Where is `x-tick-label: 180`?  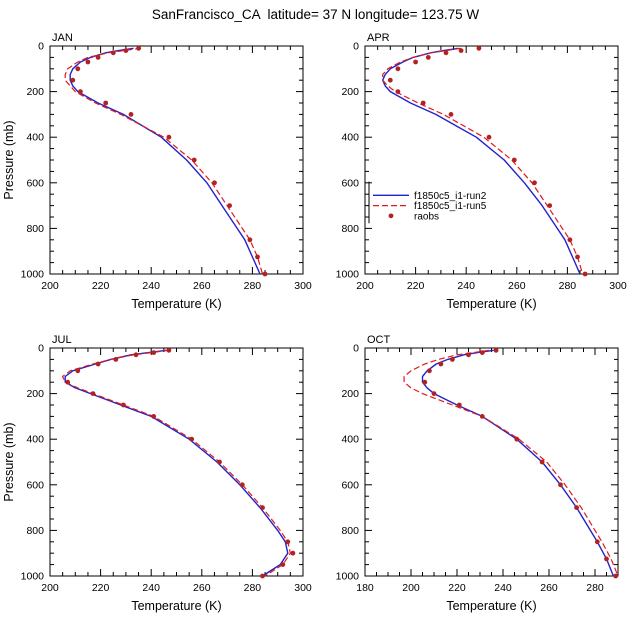
x-tick-label: 180 is located at coordinates (365, 588).